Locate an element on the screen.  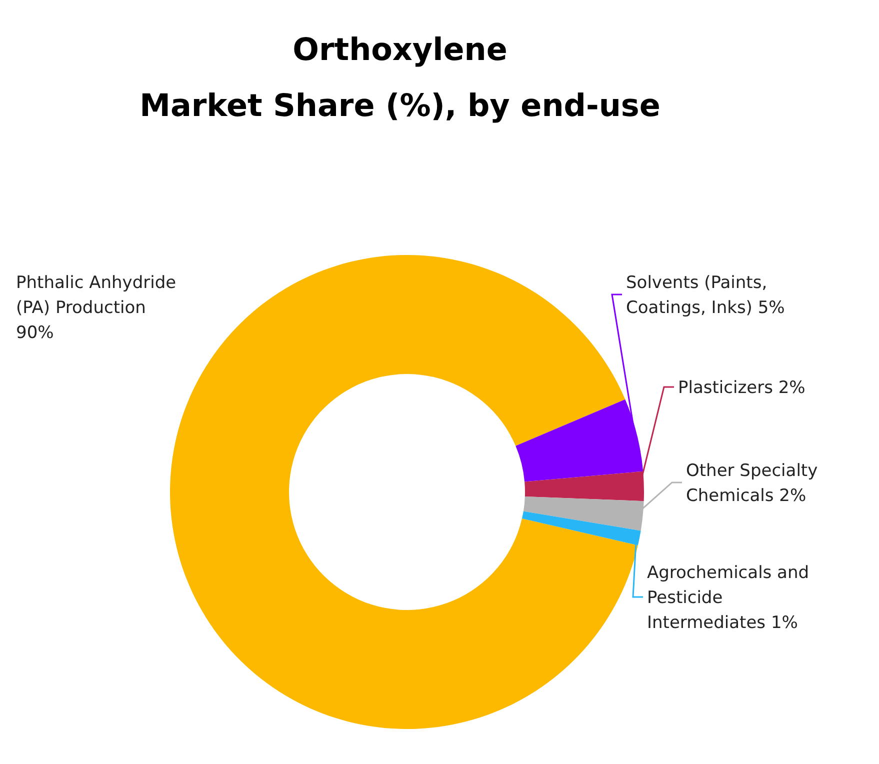
slice-label: Plasticizers 2% is located at coordinates (742, 388).